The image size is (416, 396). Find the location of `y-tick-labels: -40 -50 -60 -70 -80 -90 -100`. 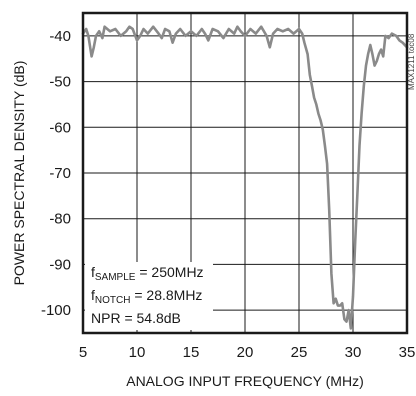

y-tick-labels: -40 -50 -60 -70 -80 -90 -100 is located at coordinates (56, 173).